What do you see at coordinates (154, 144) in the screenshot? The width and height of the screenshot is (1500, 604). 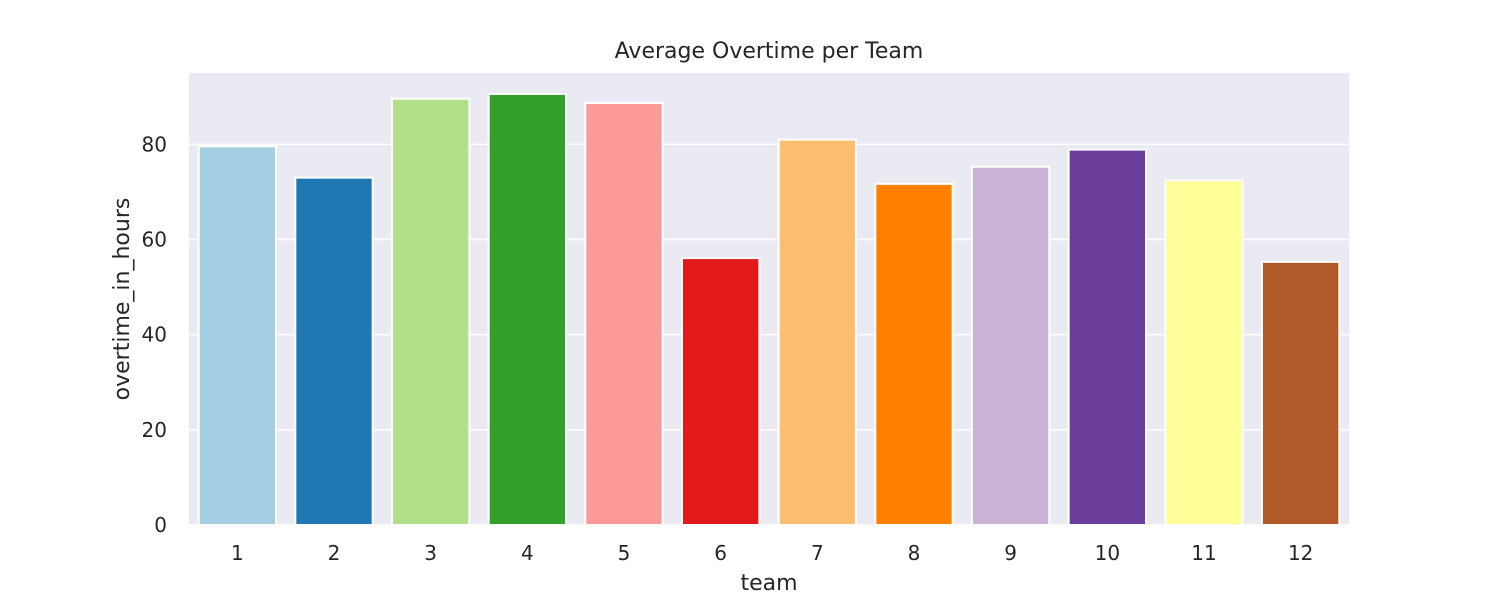 I see `y-tick-label: 80` at bounding box center [154, 144].